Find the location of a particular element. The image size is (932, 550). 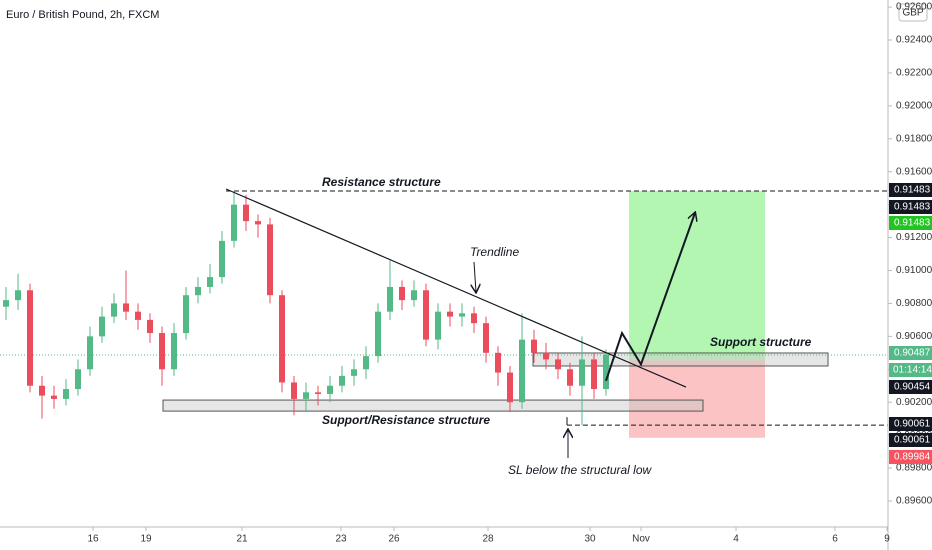

currency: GBP is located at coordinates (912, 13).